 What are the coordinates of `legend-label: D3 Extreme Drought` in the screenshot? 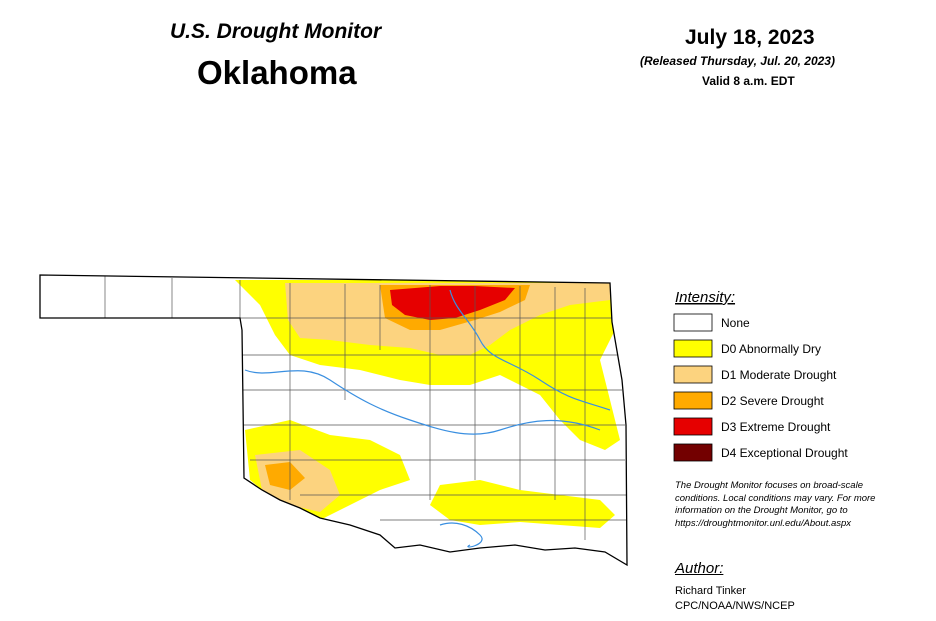 It's located at (776, 427).